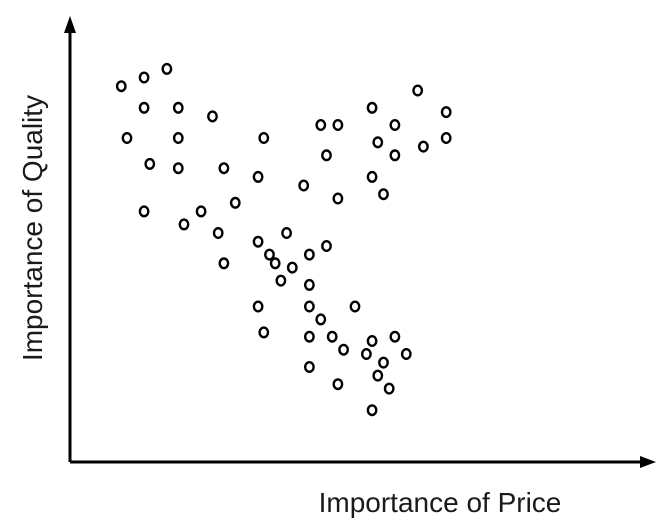 This screenshot has width=662, height=532. I want to click on y-axis-label: Importance of Quality, so click(32, 228).